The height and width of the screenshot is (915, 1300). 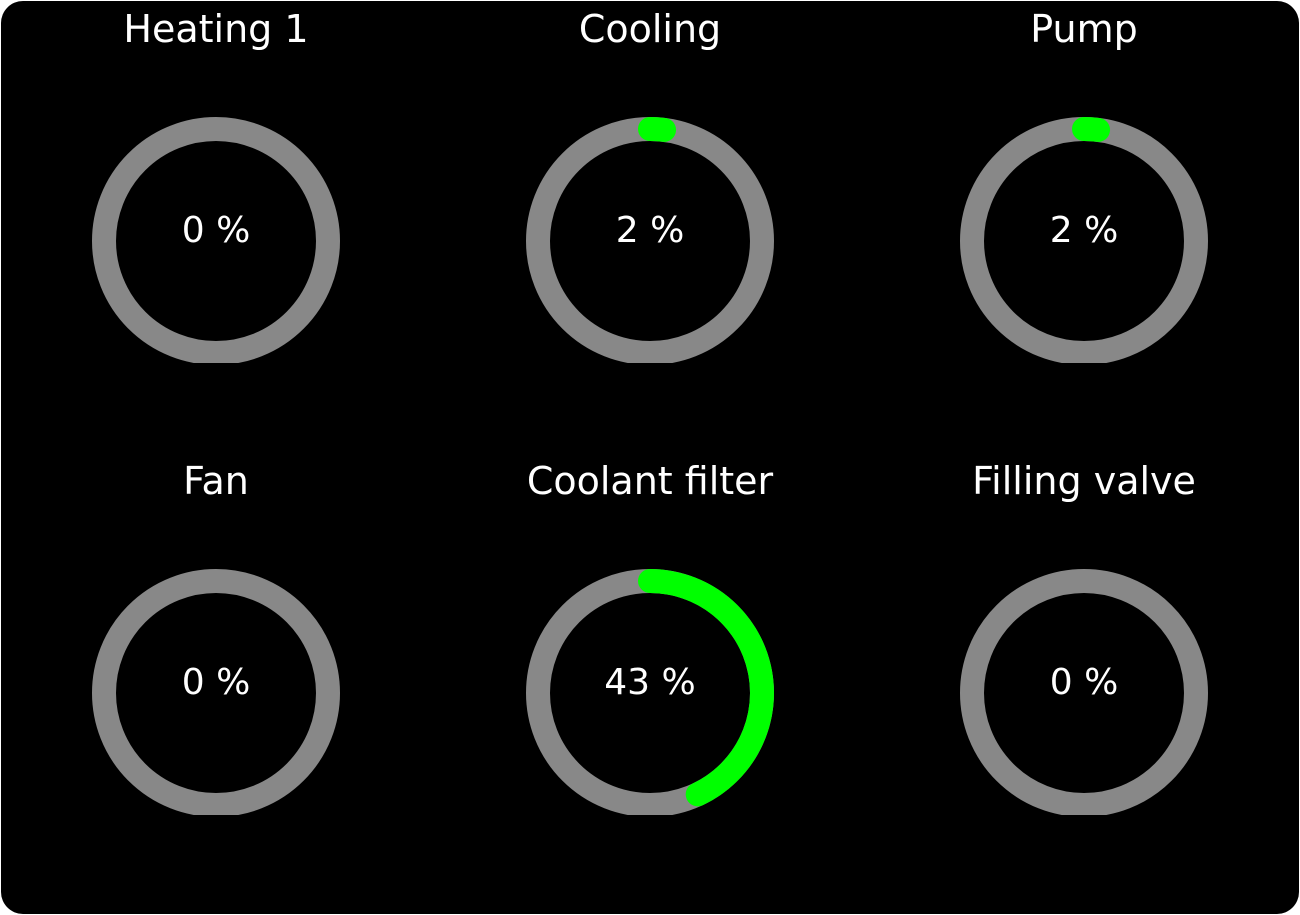 What do you see at coordinates (1084, 481) in the screenshot?
I see `gauge-title: Filling valve` at bounding box center [1084, 481].